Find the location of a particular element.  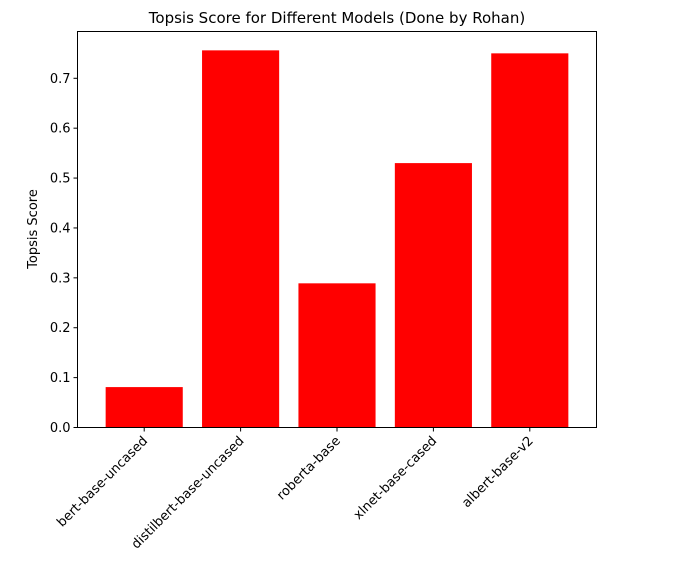

bar-bert-base-uncased is located at coordinates (144, 407).